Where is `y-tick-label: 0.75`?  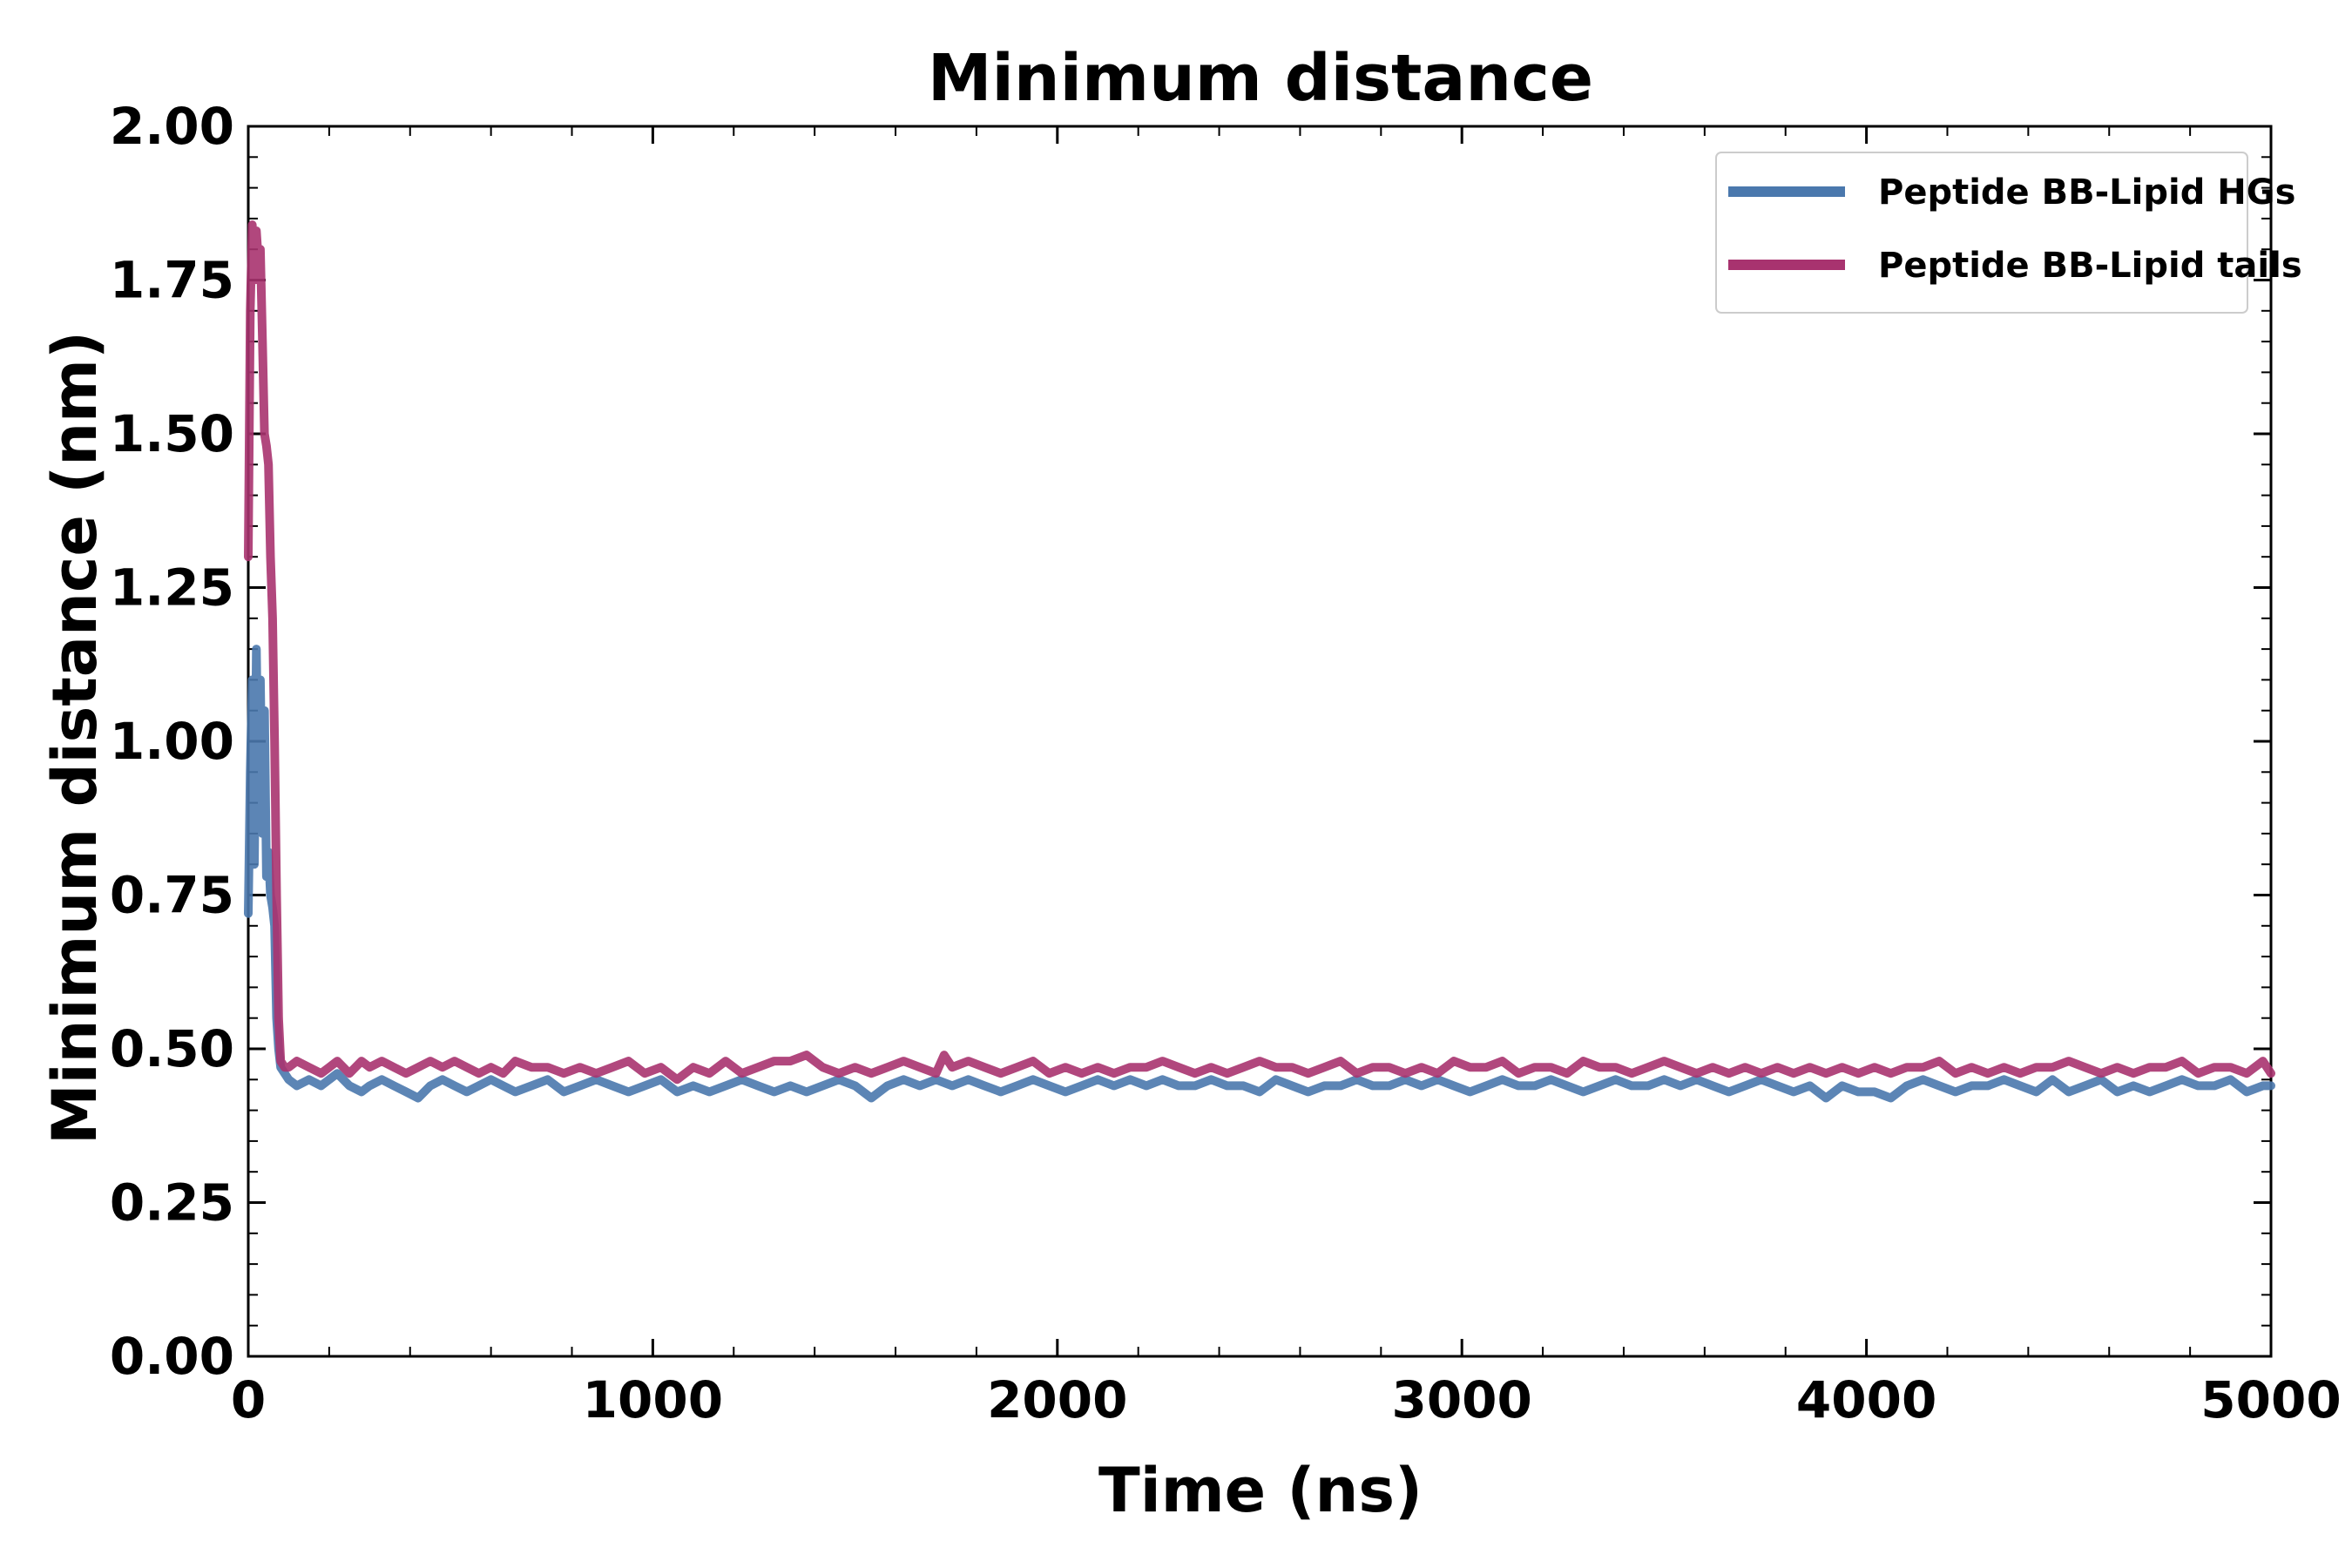 y-tick-label: 0.75 is located at coordinates (172, 896).